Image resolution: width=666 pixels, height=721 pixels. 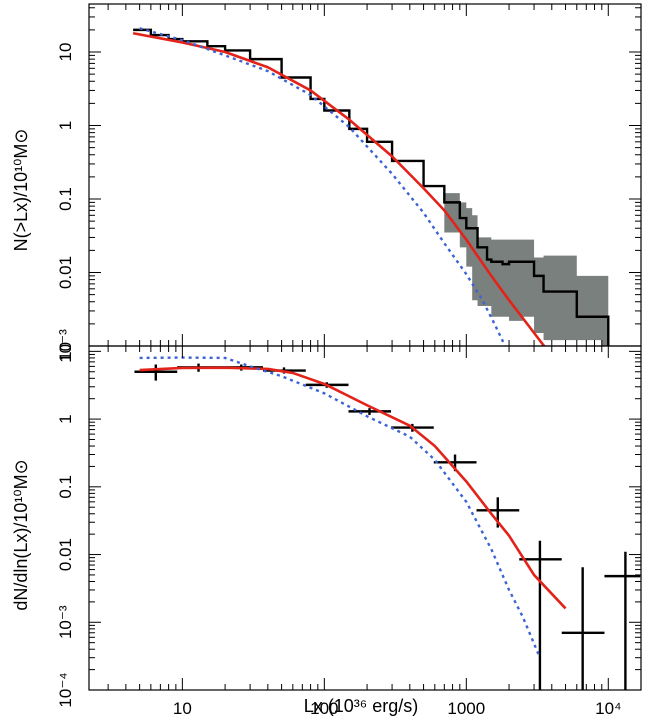 What do you see at coordinates (526, 269) in the screenshot?
I see `uncertainty-band` at bounding box center [526, 269].